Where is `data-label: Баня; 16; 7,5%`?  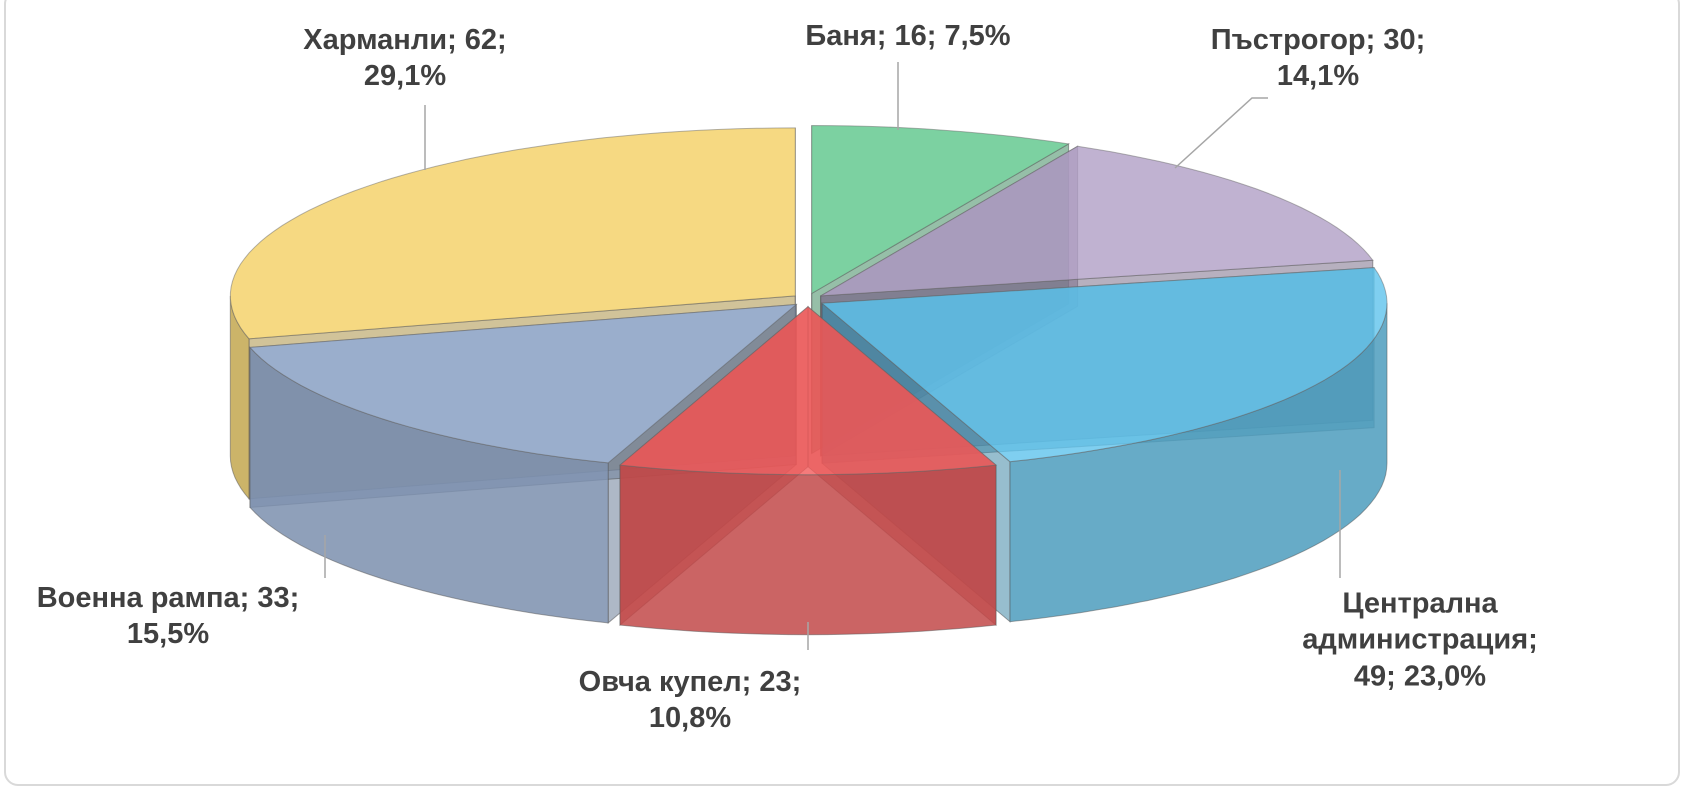
data-label: Баня; 16; 7,5% is located at coordinates (908, 35).